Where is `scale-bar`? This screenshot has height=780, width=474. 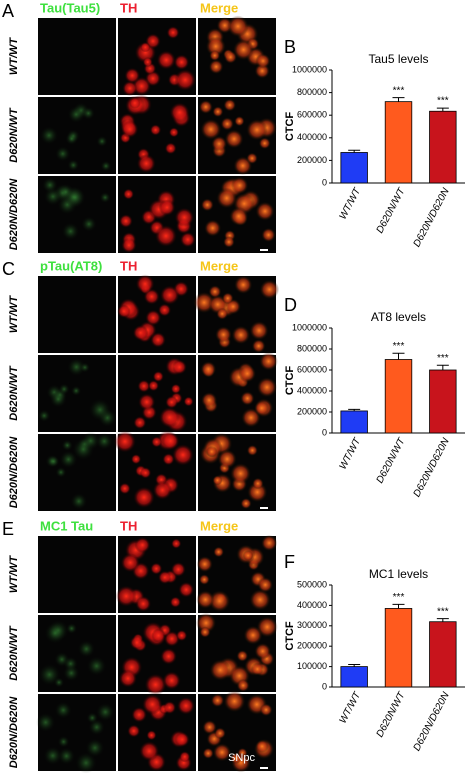
scale-bar is located at coordinates (264, 250).